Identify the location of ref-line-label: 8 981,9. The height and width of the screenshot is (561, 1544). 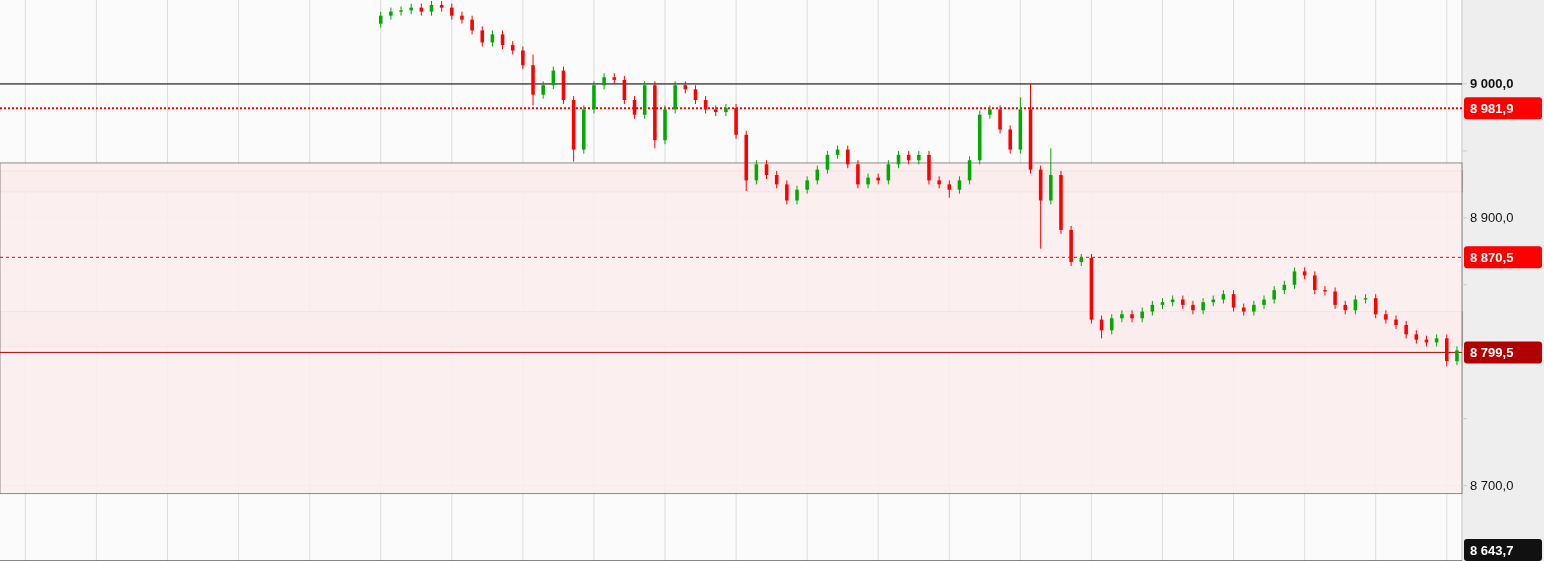
(1492, 108).